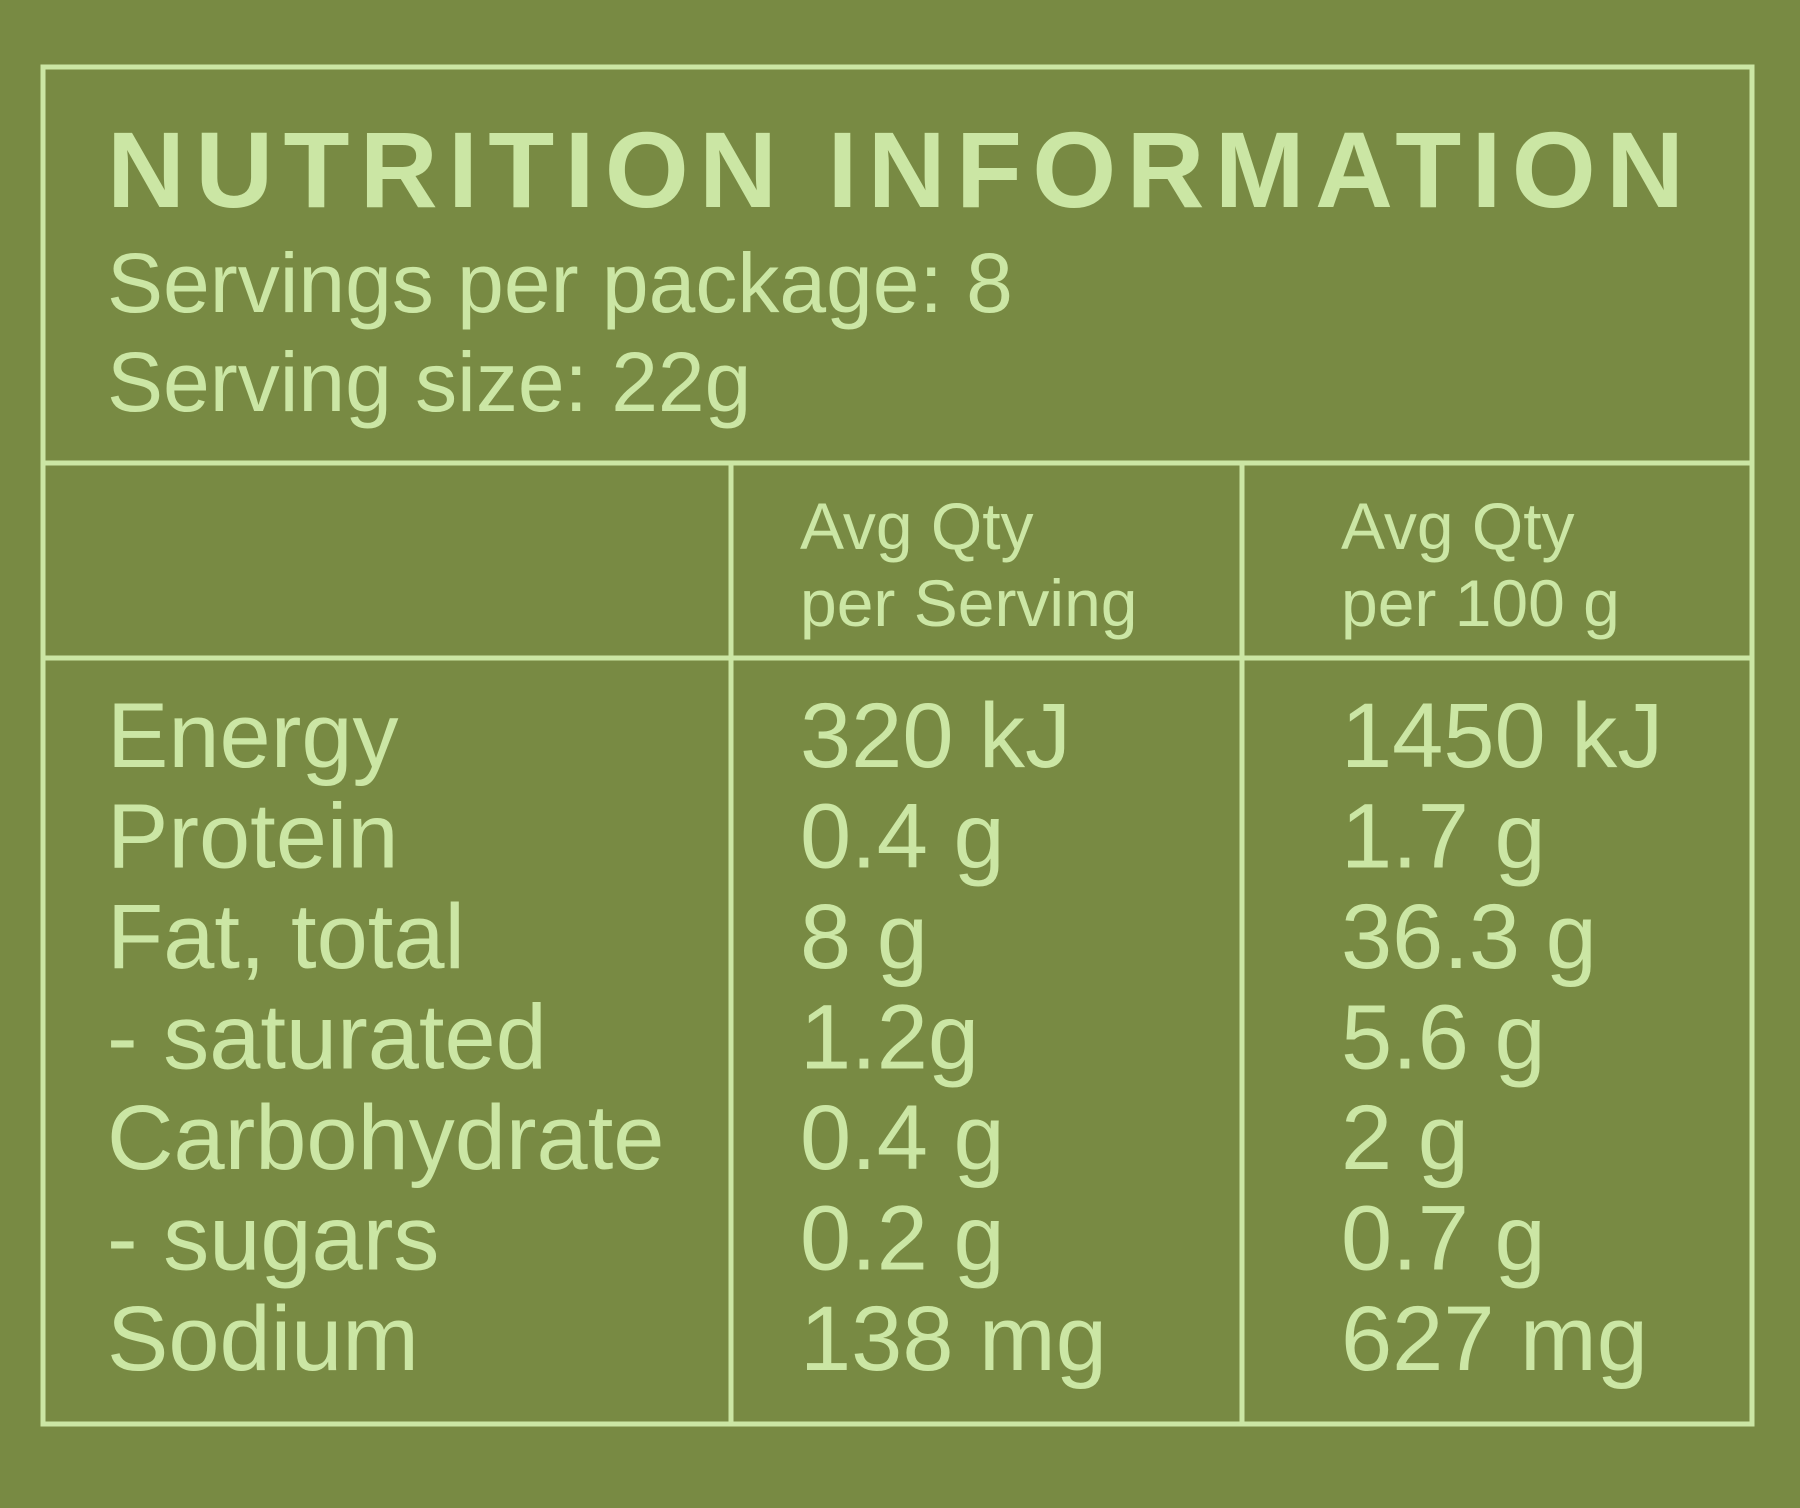  Describe the element at coordinates (1443, 1239) in the screenshot. I see `nutrient-value: 0.7 g` at that location.